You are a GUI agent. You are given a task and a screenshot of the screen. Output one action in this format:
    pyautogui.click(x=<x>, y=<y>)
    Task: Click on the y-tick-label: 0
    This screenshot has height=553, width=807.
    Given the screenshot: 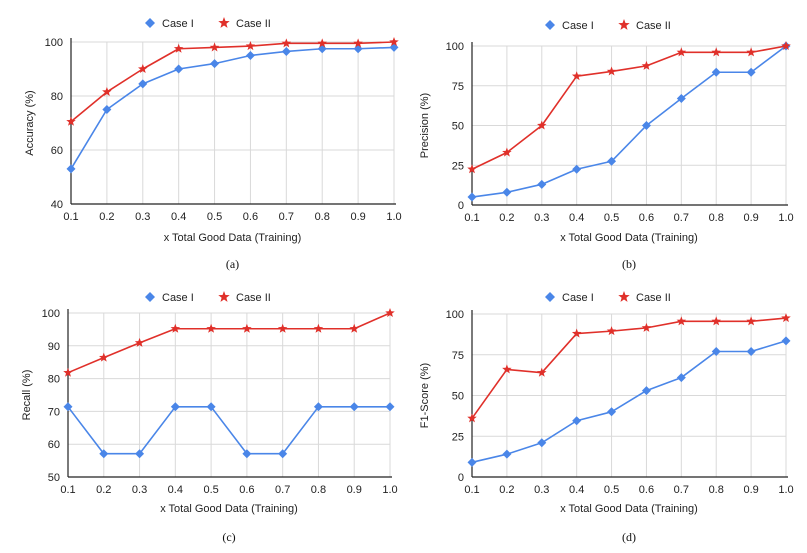 What is the action you would take?
    pyautogui.click(x=461, y=206)
    